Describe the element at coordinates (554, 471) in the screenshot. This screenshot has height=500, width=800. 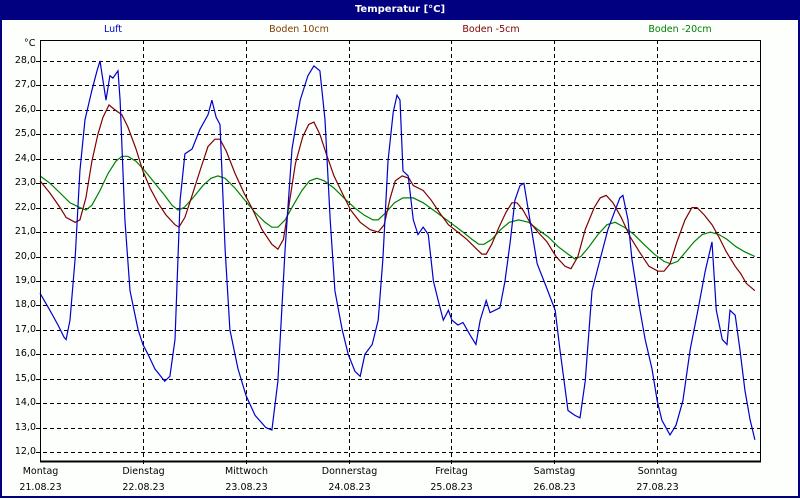
I see `x-day-label: Samstag` at that location.